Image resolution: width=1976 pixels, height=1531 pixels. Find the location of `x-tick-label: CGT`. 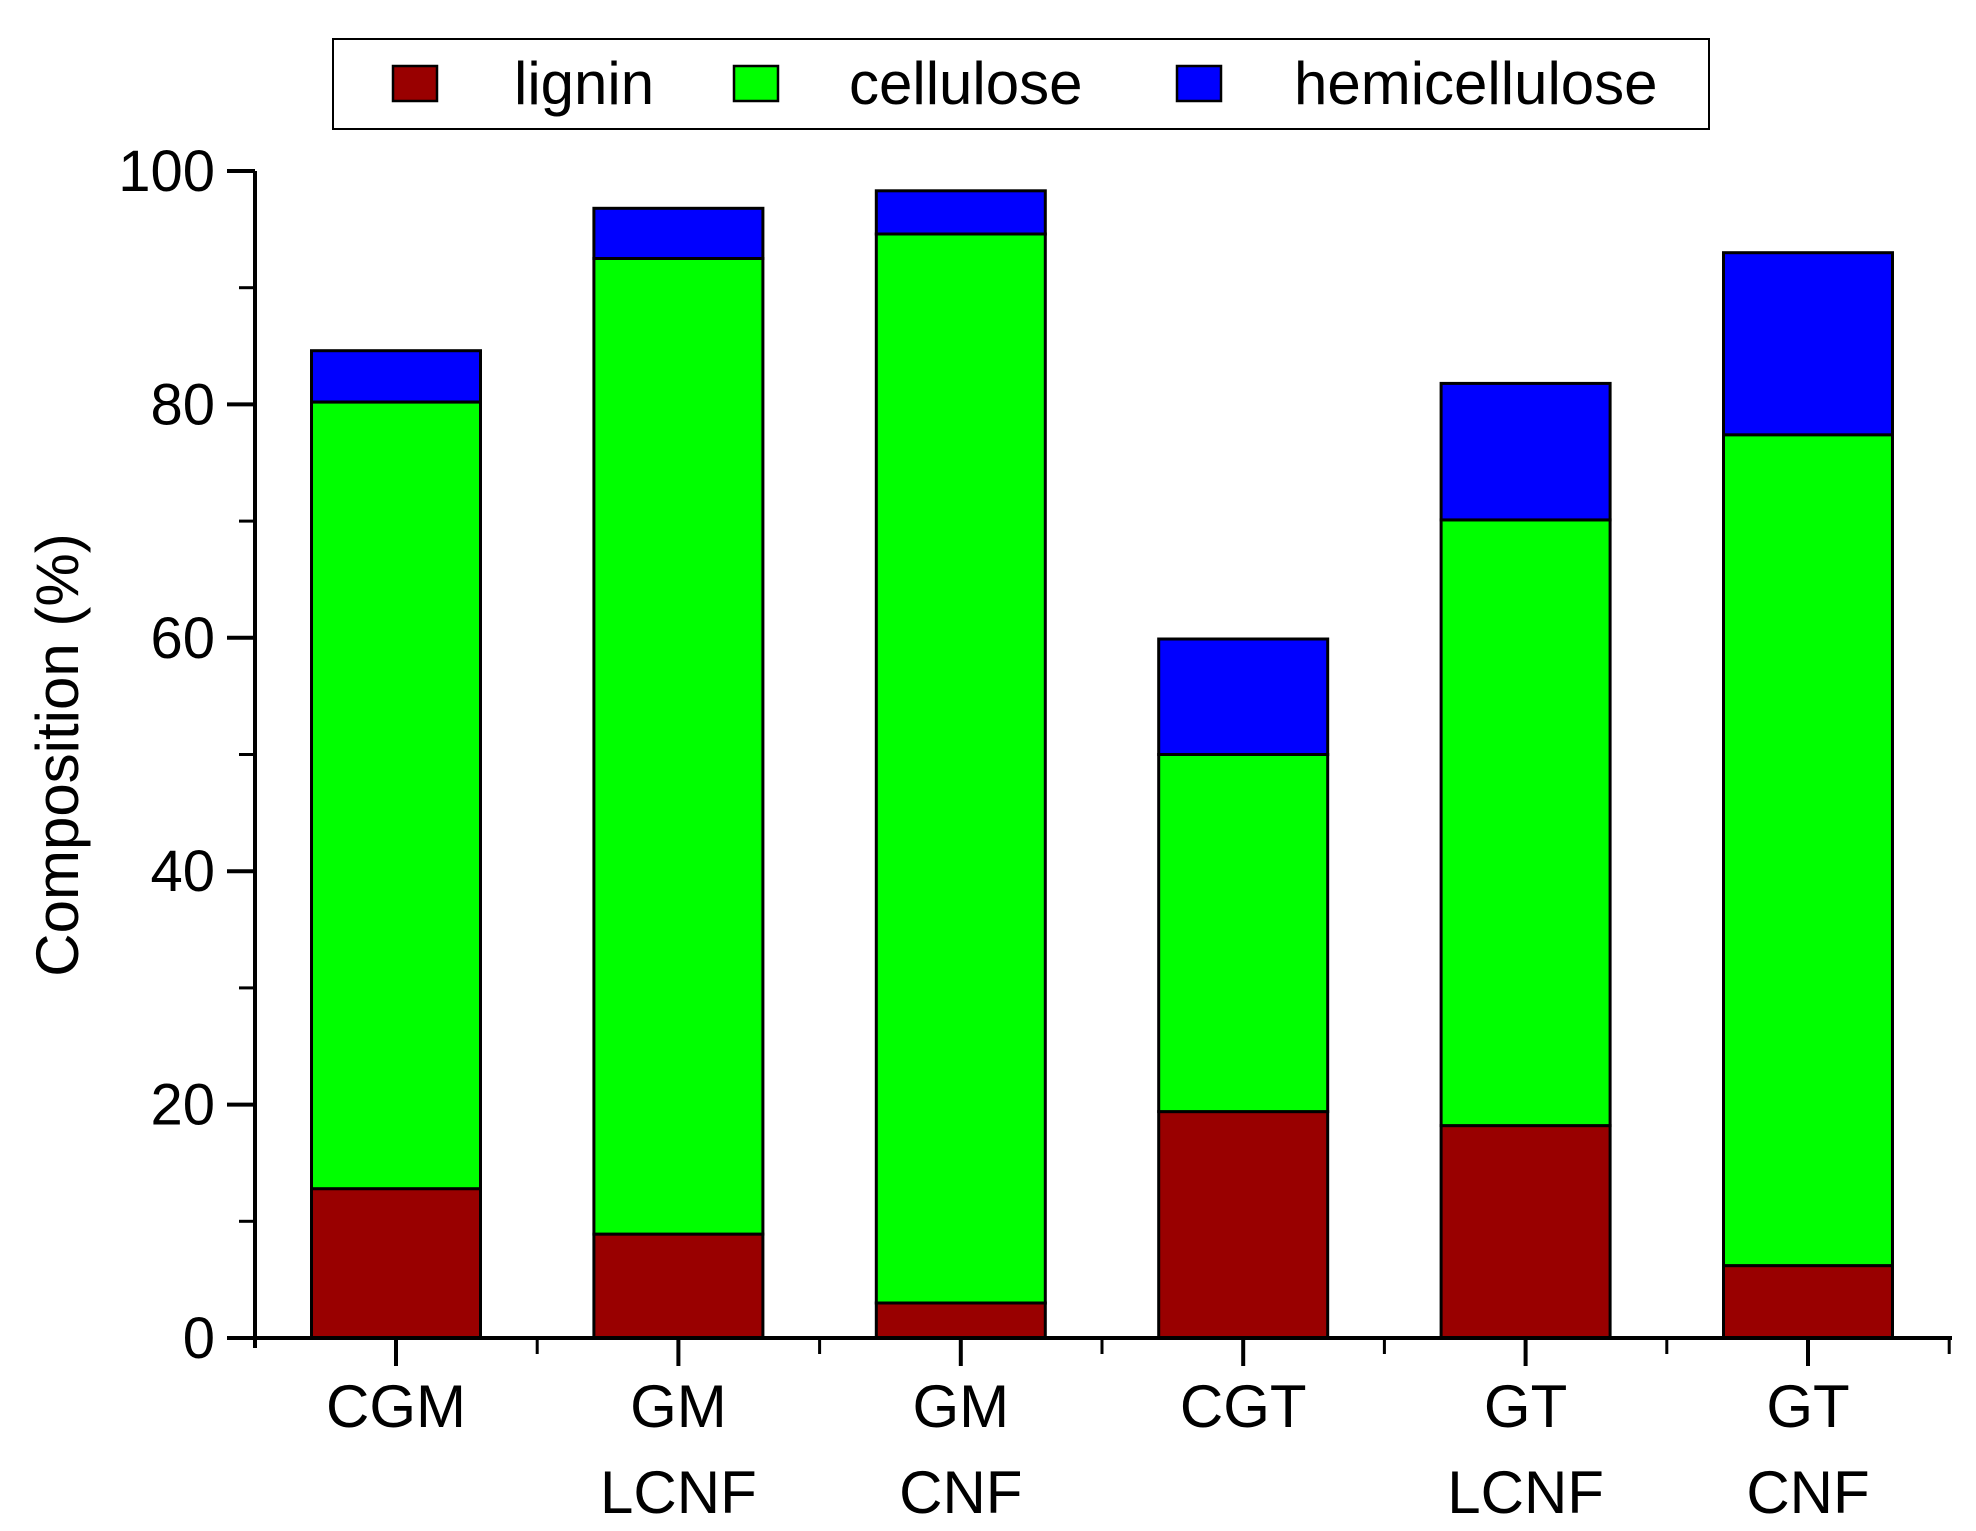

x-tick-label: CGT is located at coordinates (1243, 1406).